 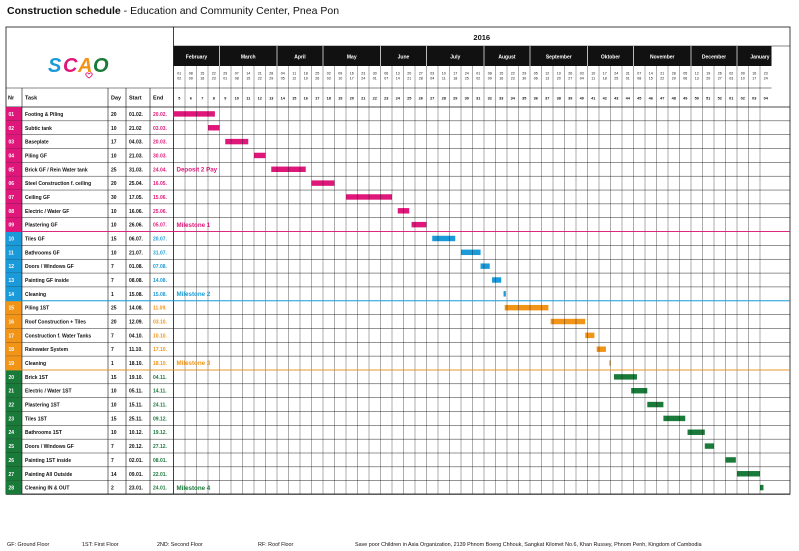 What do you see at coordinates (12, 198) in the screenshot?
I see `row-number: 07` at bounding box center [12, 198].